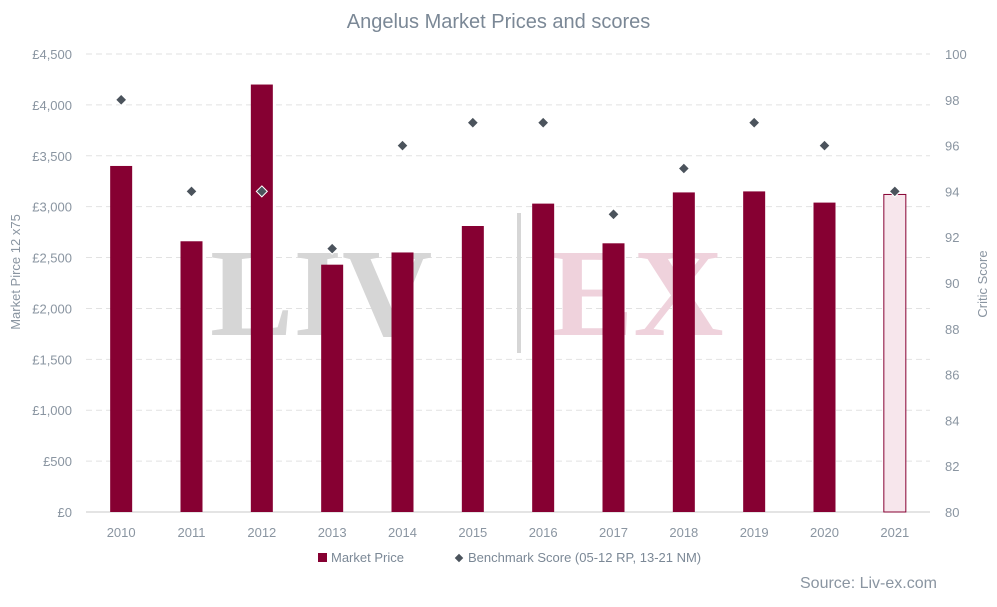 Image resolution: width=997 pixels, height=607 pixels. Describe the element at coordinates (543, 357) in the screenshot. I see `bar-2016` at that location.